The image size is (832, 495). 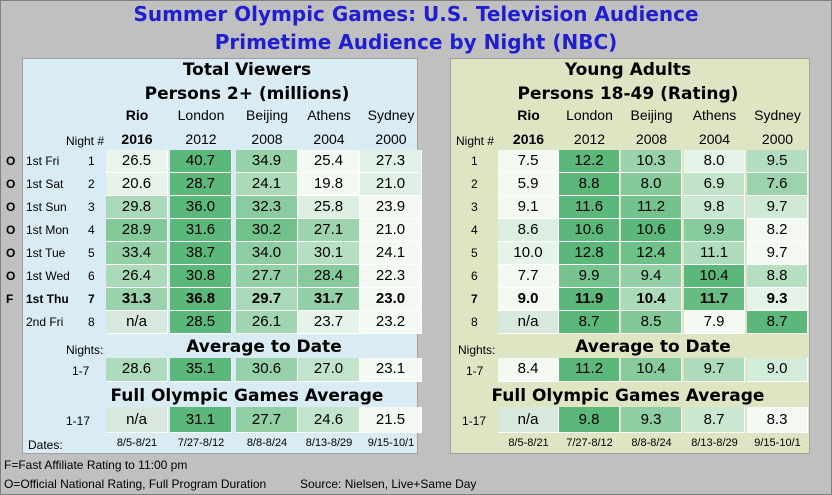 I want to click on right-panel-title: Young Adults, so click(x=628, y=70).